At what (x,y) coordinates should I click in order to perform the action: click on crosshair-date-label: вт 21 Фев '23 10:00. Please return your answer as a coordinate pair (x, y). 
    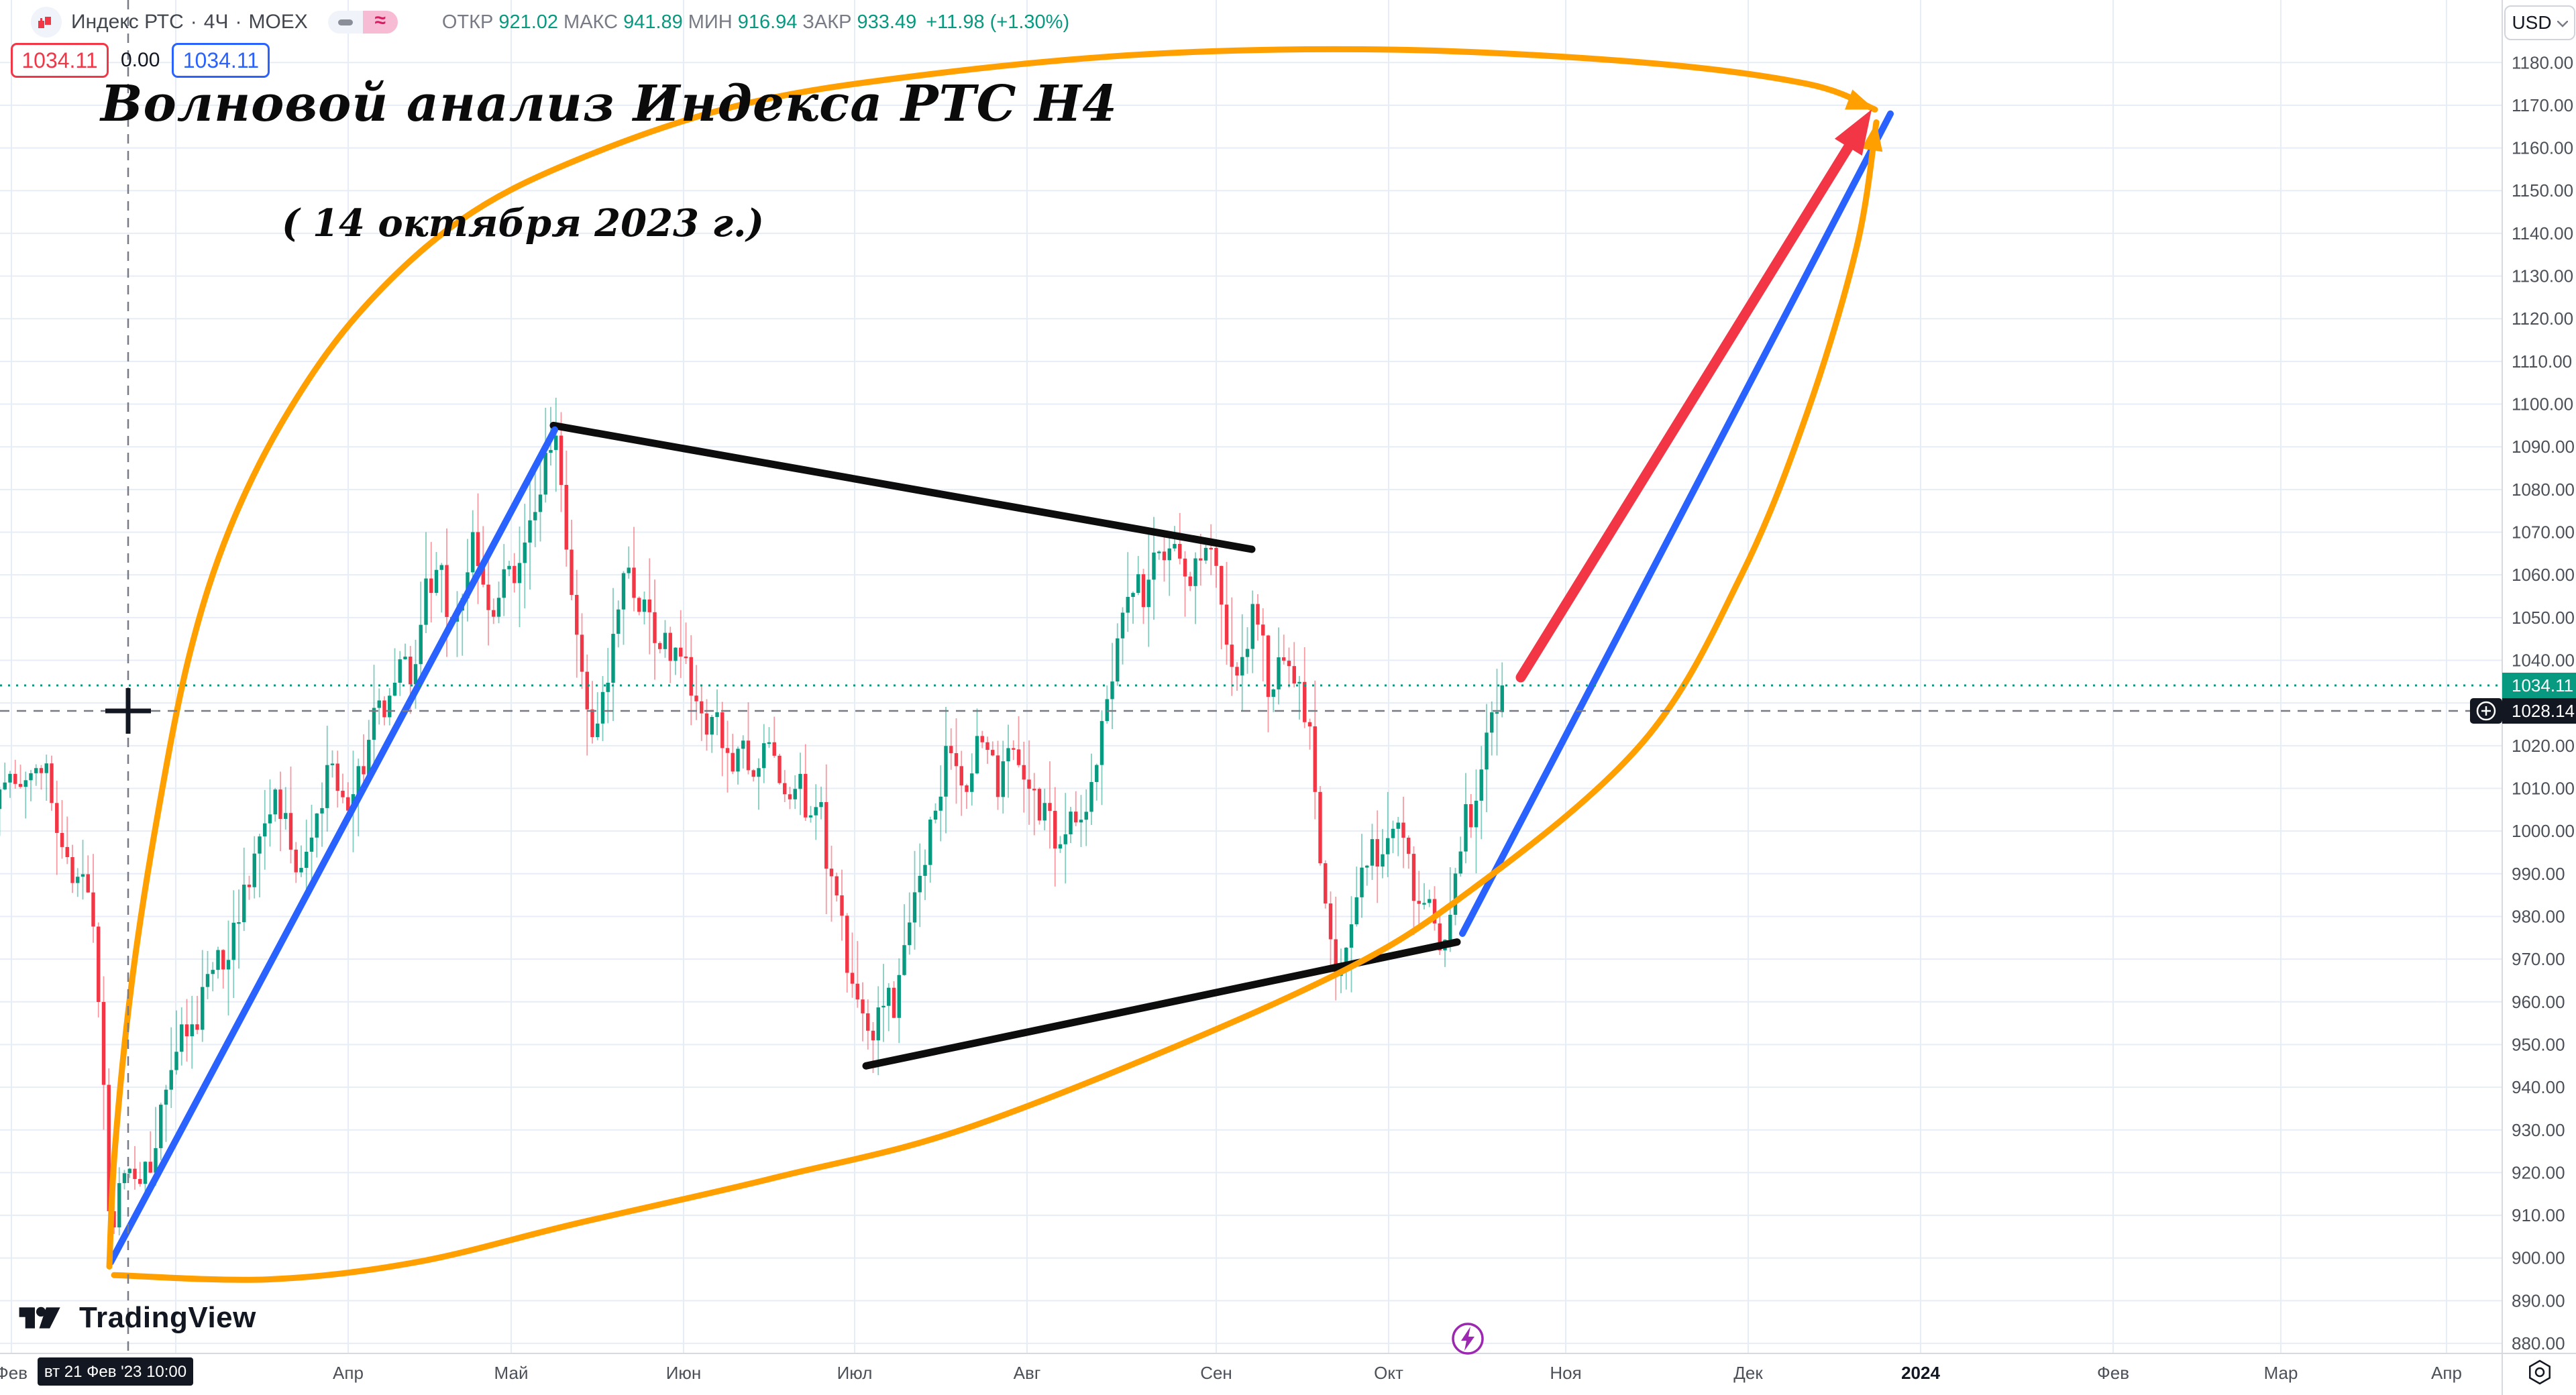
    Looking at the image, I should click on (115, 1371).